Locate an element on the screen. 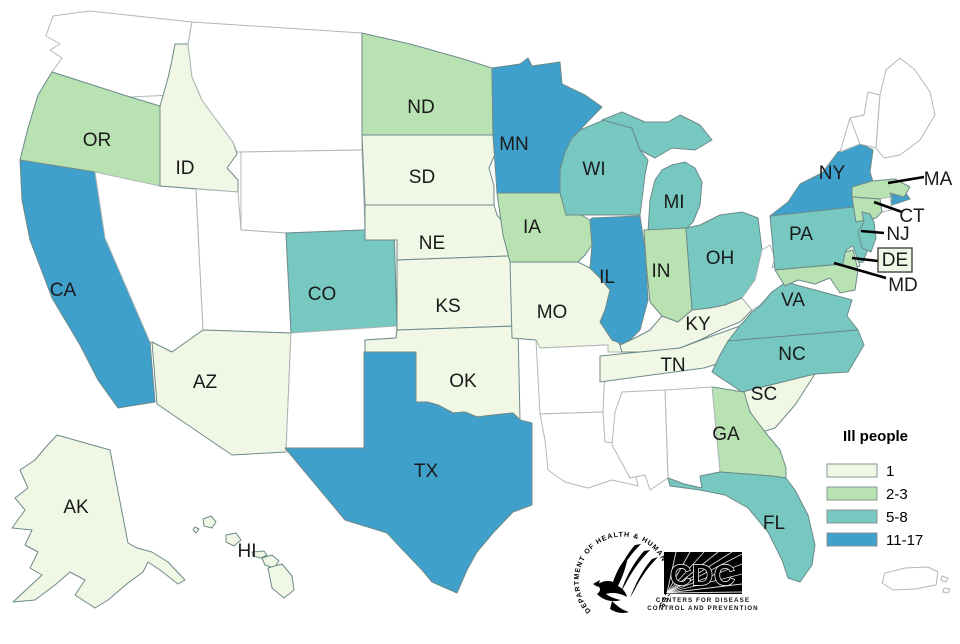 The height and width of the screenshot is (644, 960). legend-label-5-8: 5-8 is located at coordinates (897, 517).